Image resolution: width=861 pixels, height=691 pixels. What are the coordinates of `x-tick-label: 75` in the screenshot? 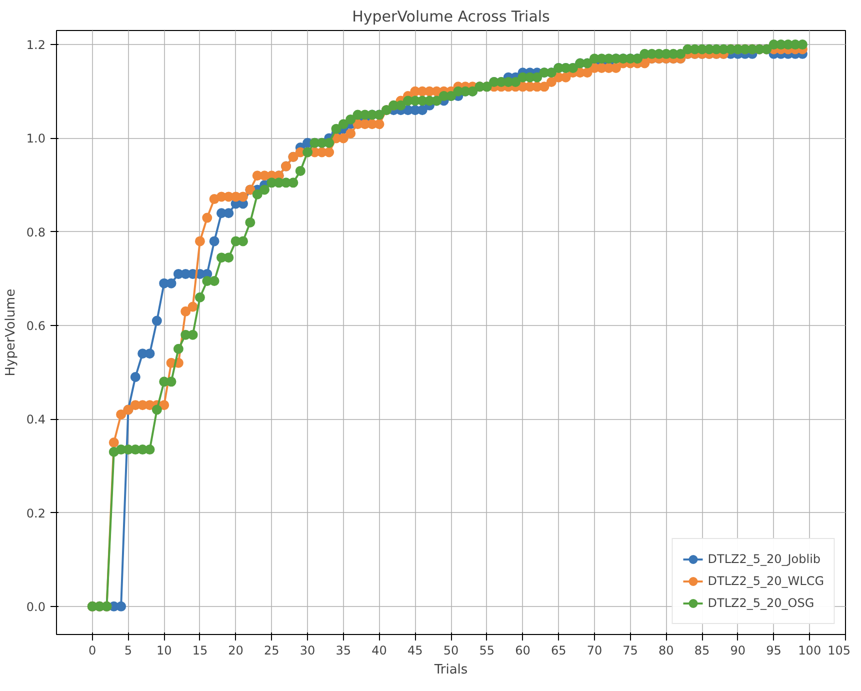 It's located at (630, 651).